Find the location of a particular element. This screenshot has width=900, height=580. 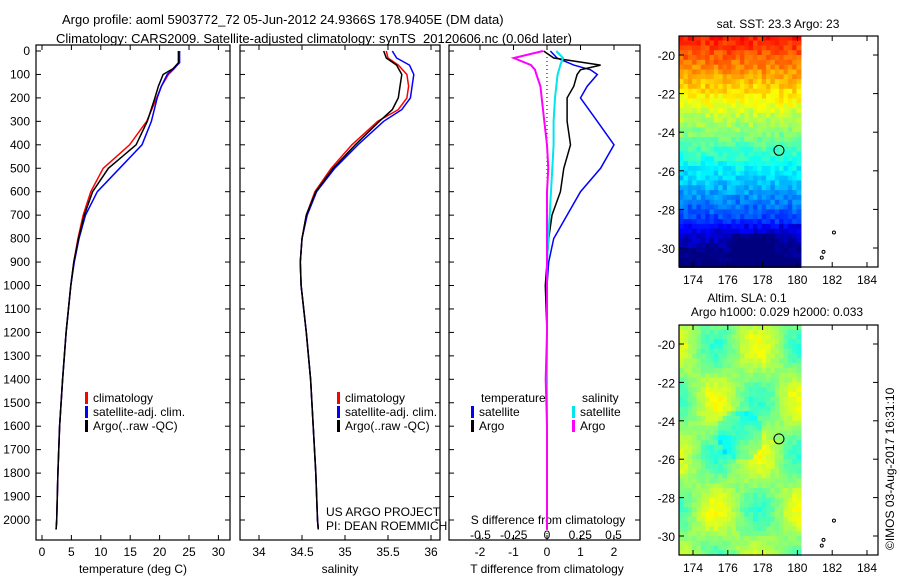

temperature-legend-item-label: climatology is located at coordinates (123, 398).